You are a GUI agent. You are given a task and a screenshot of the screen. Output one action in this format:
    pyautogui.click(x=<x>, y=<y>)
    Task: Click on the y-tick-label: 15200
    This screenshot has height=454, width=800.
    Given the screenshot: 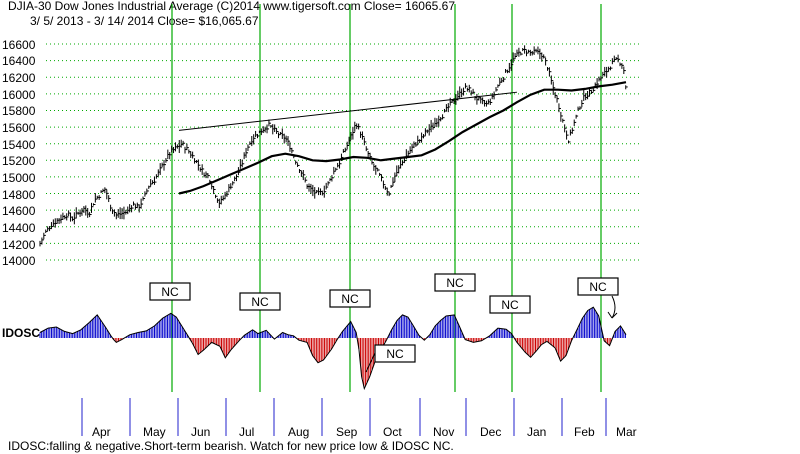 What is the action you would take?
    pyautogui.click(x=19, y=161)
    